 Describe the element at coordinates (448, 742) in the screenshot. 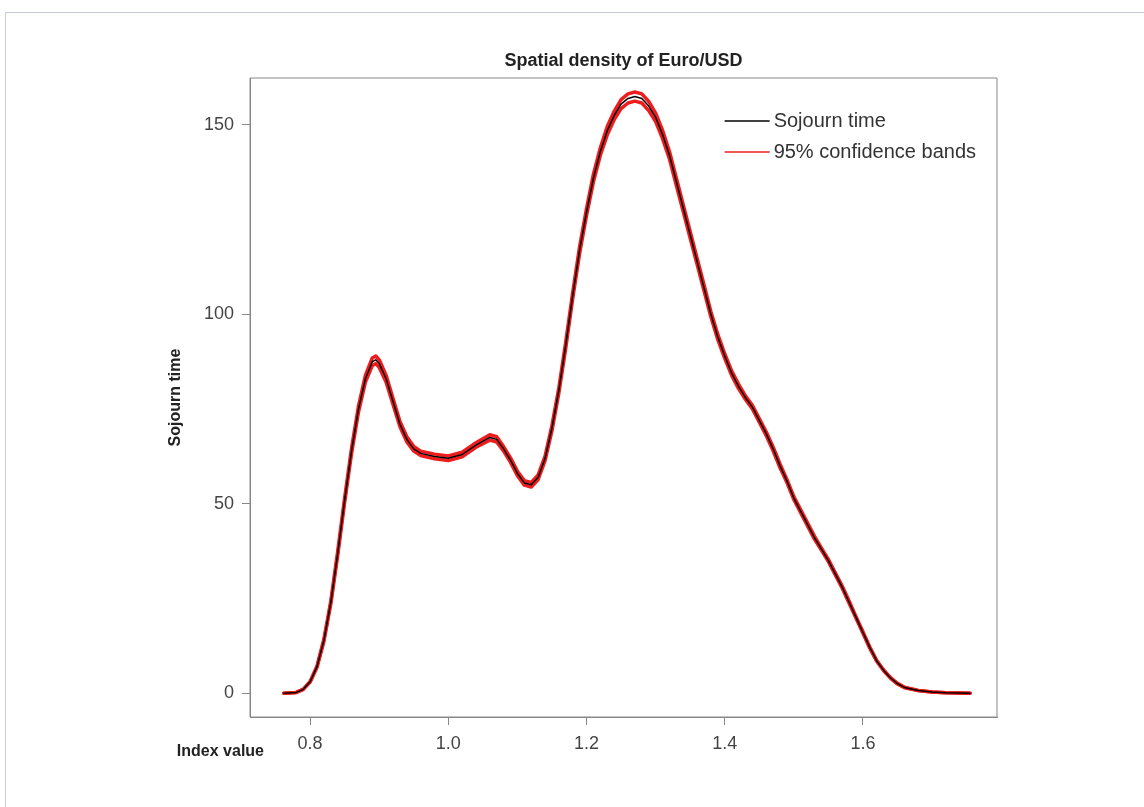

I see `x-tick-label: 1.0` at that location.